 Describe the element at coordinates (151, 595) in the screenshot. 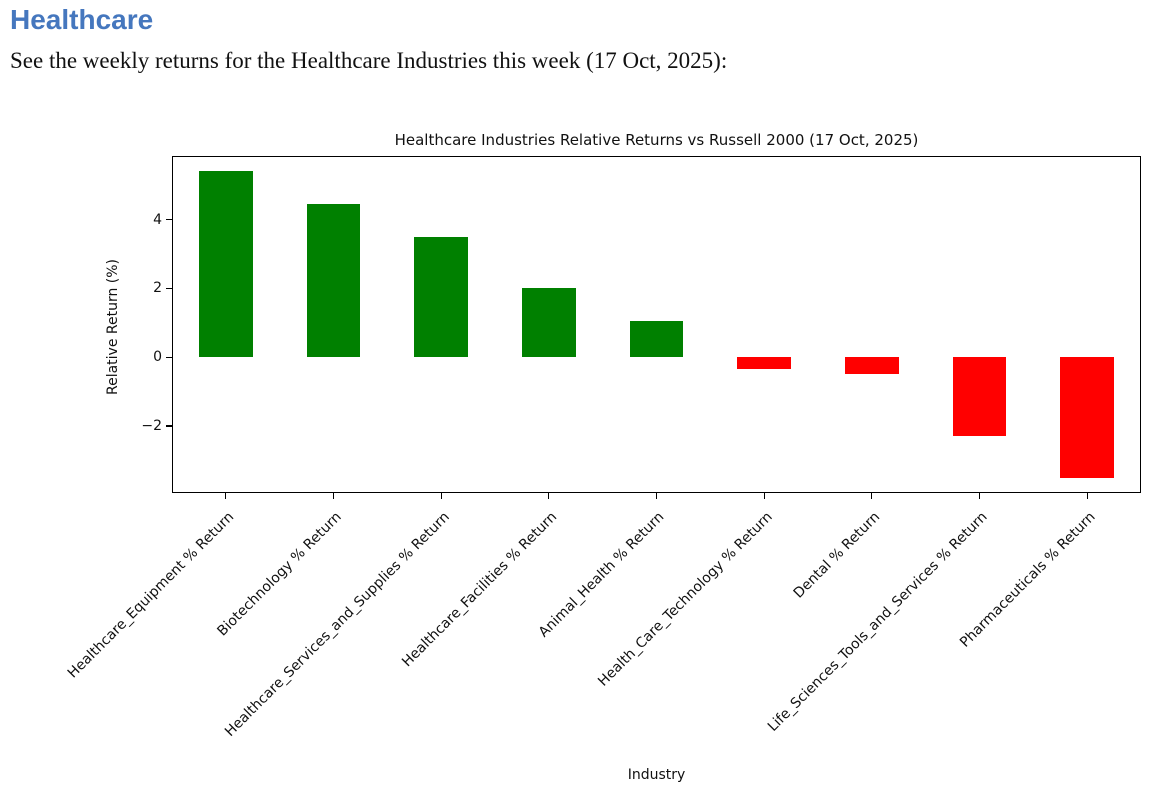

I see `x-tick-label: Healthcare_Equipment % Return` at that location.